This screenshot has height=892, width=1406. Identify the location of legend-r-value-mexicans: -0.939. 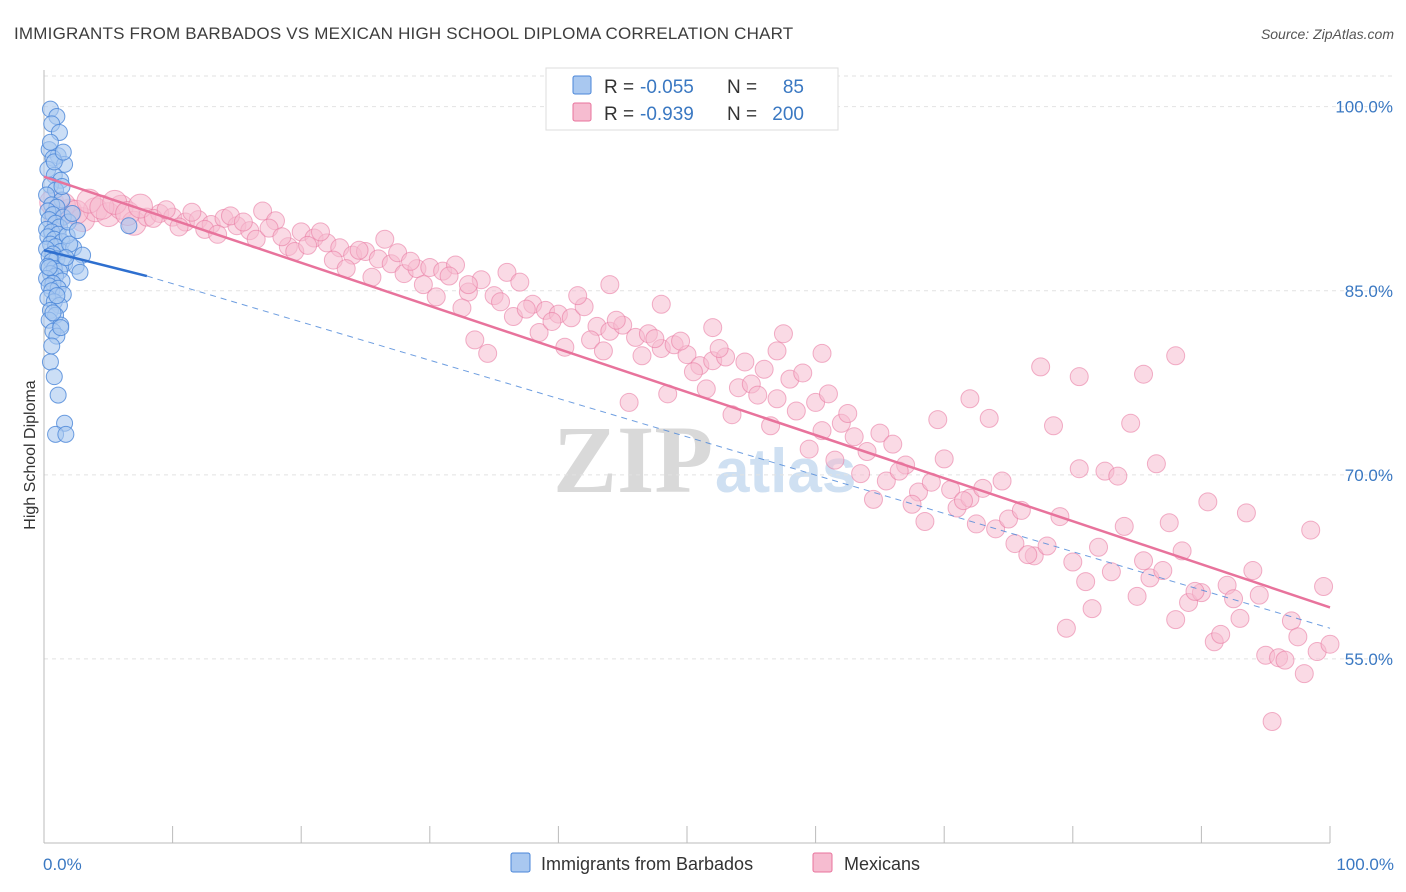
(667, 114).